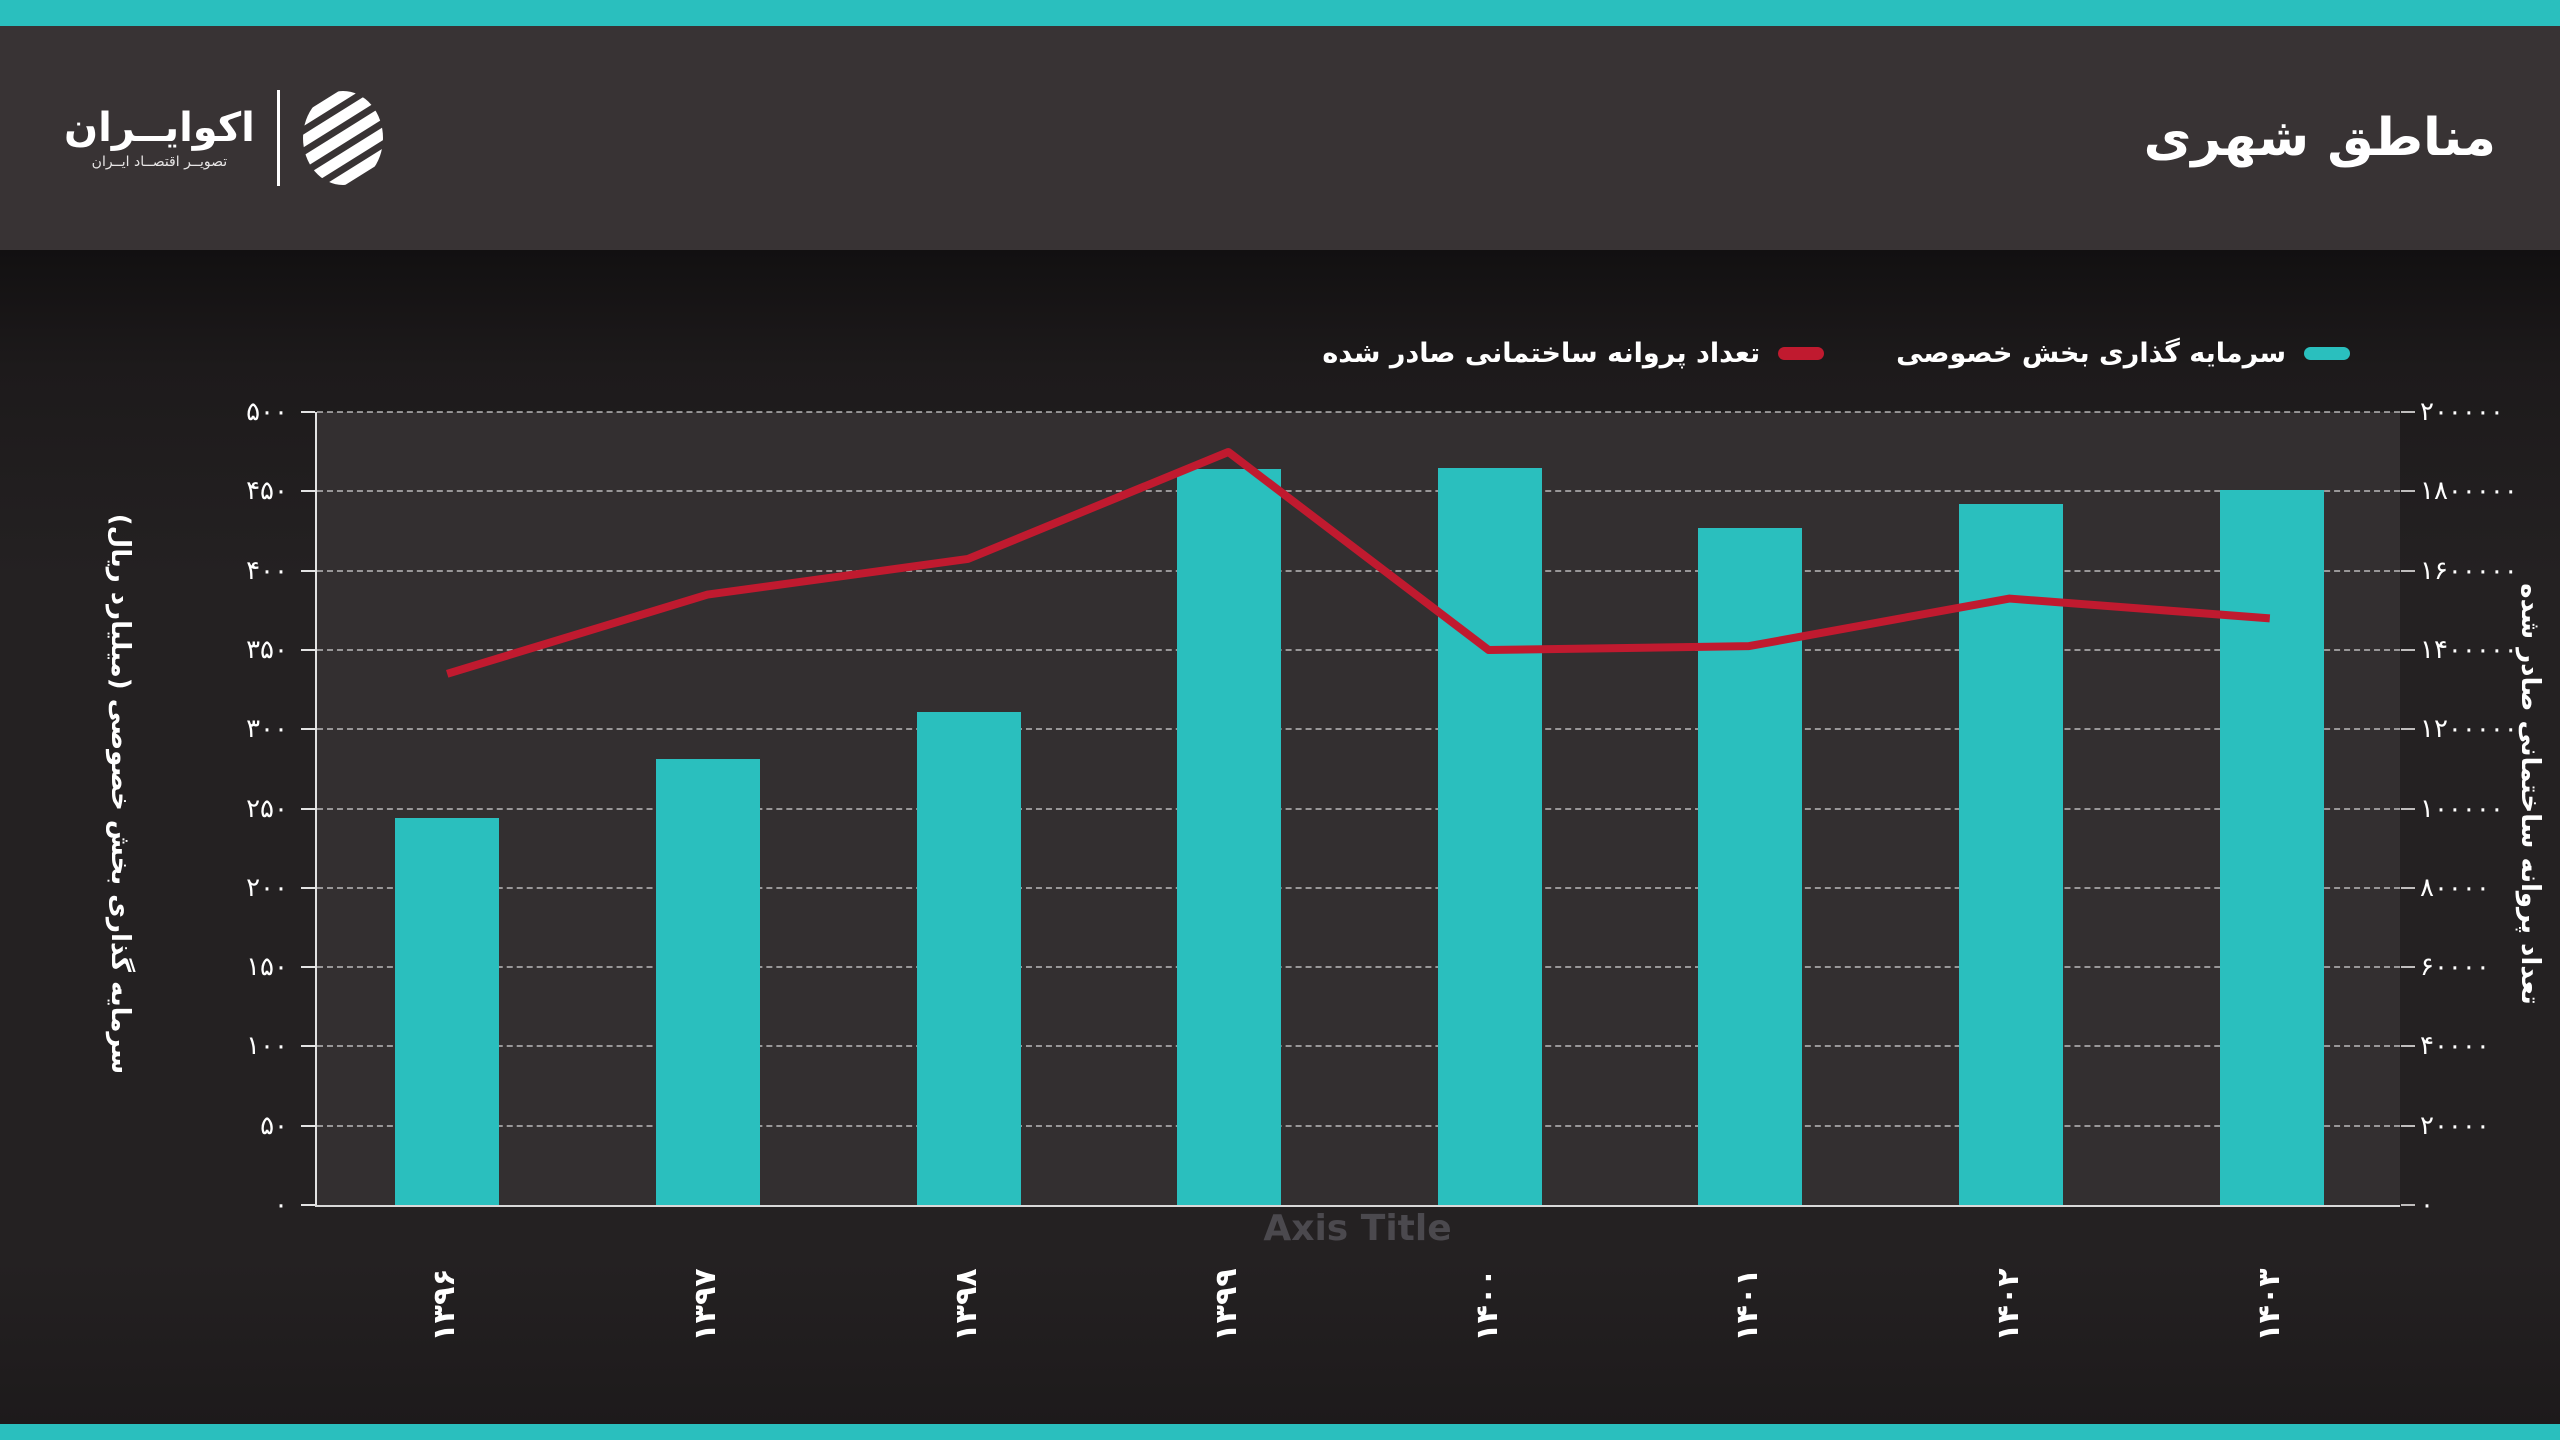  What do you see at coordinates (274, 1125) in the screenshot?
I see `left-axis-tick-label: ۵۰` at bounding box center [274, 1125].